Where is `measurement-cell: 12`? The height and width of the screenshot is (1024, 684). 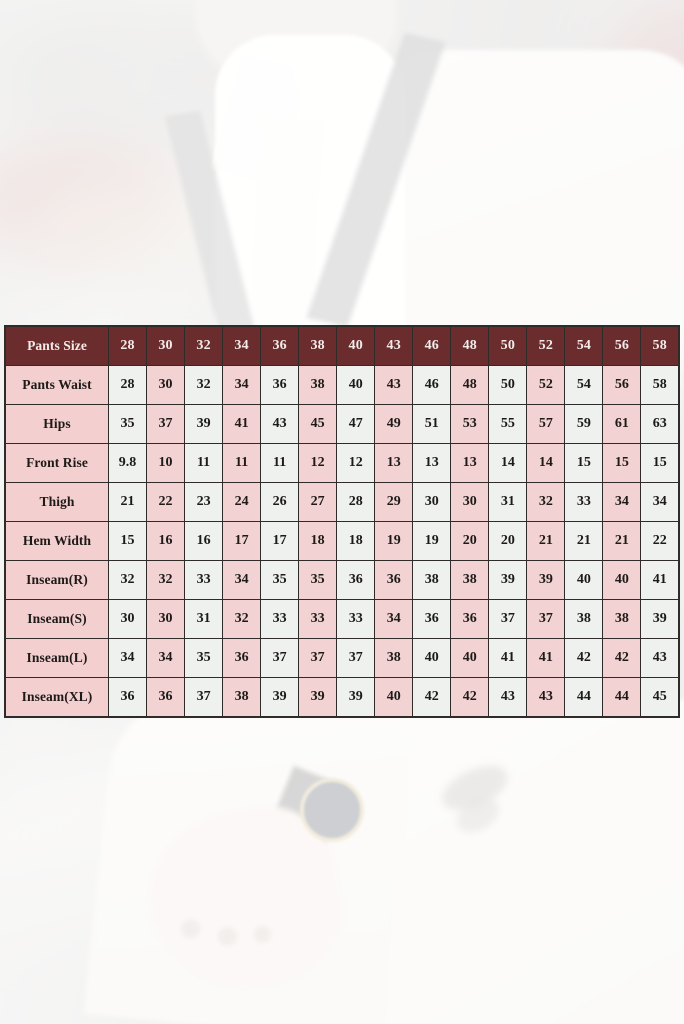
measurement-cell: 12 is located at coordinates (318, 463).